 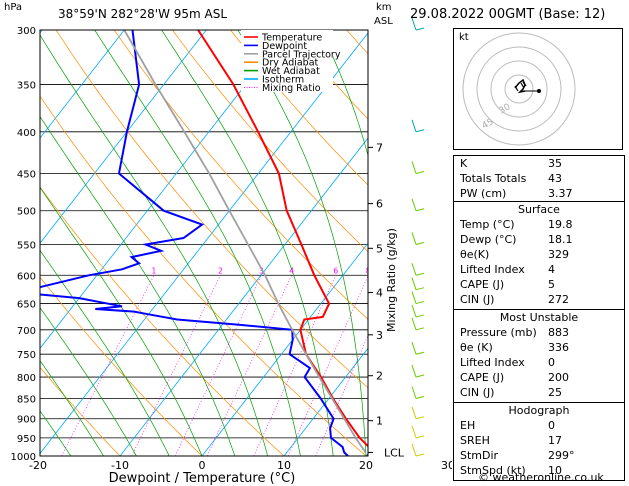 I want to click on legend-label: Mixing Ratio, so click(x=291, y=88).